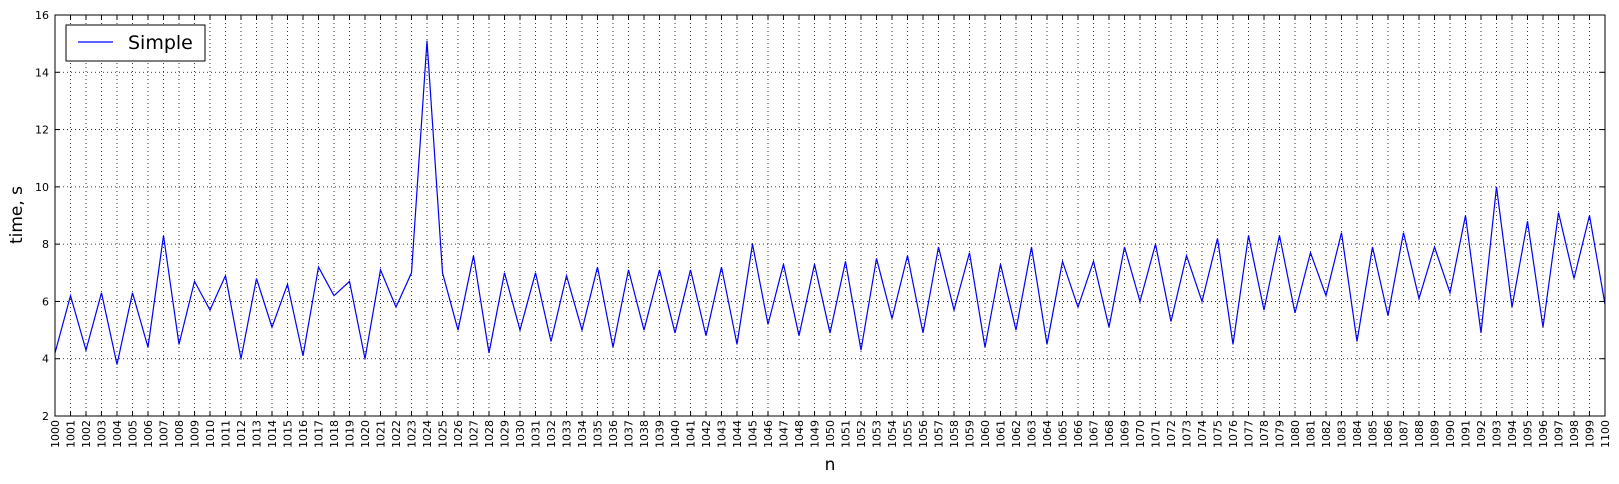  What do you see at coordinates (133, 434) in the screenshot?
I see `x-tick-label: 1005` at bounding box center [133, 434].